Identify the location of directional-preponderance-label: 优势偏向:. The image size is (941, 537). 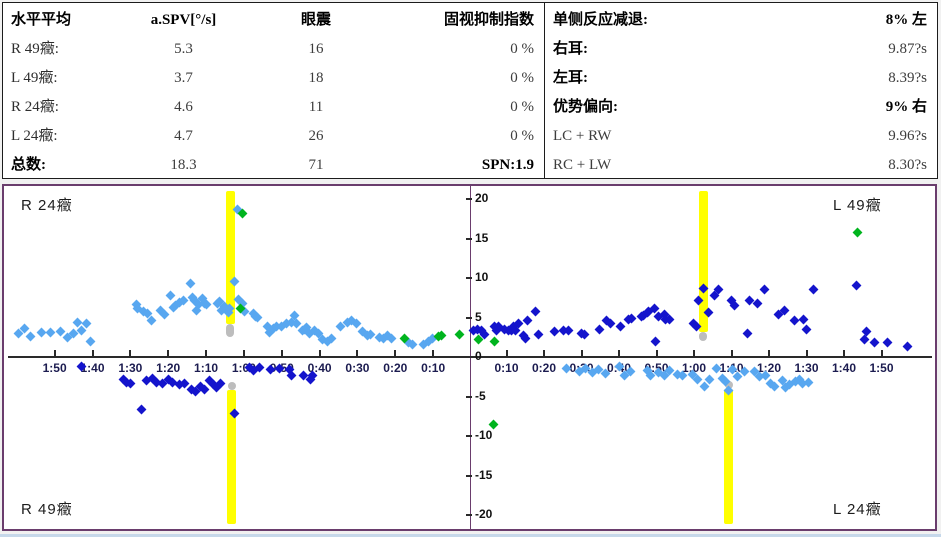
(585, 107).